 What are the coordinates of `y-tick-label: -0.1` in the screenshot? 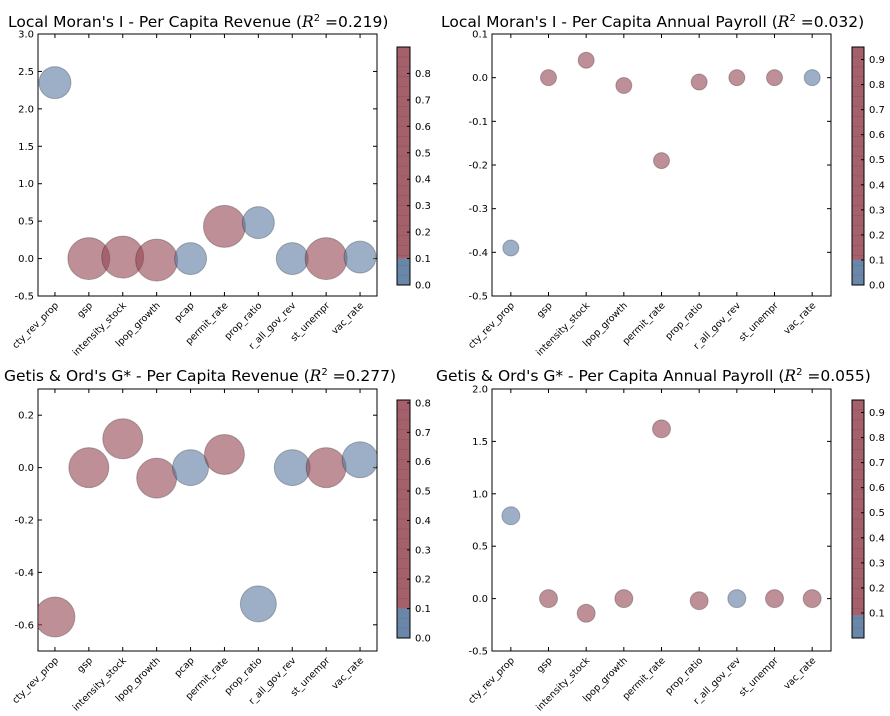 It's located at (478, 122).